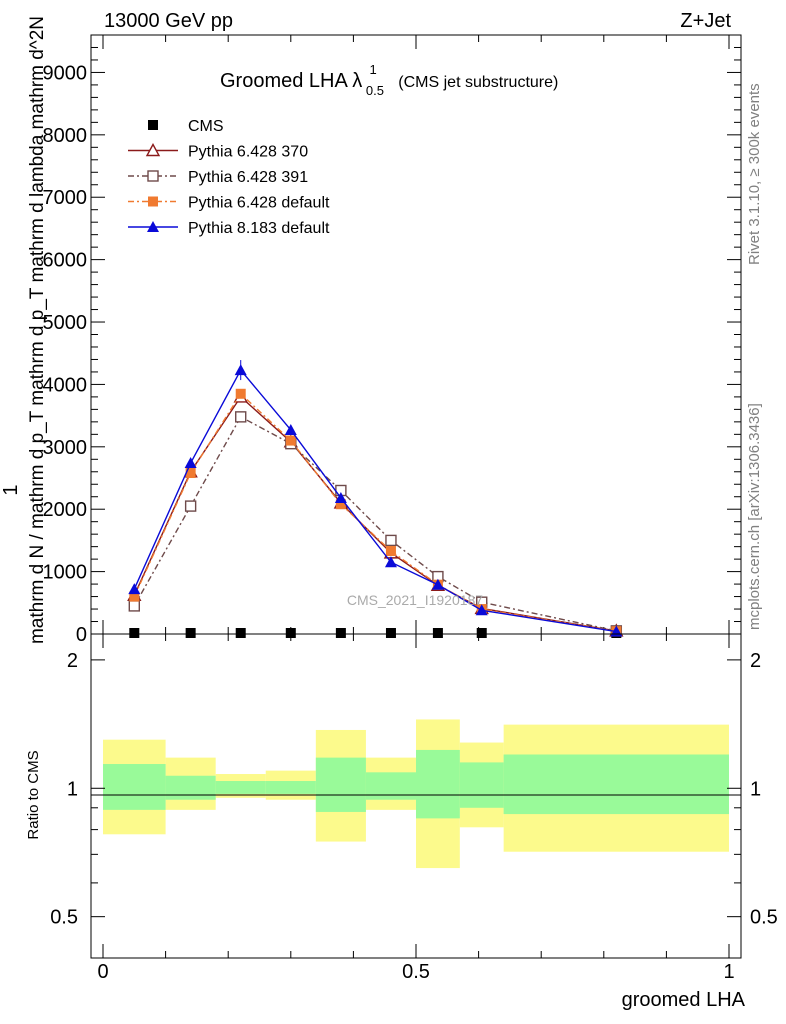  I want to click on legend-label: CMS, so click(206, 126).